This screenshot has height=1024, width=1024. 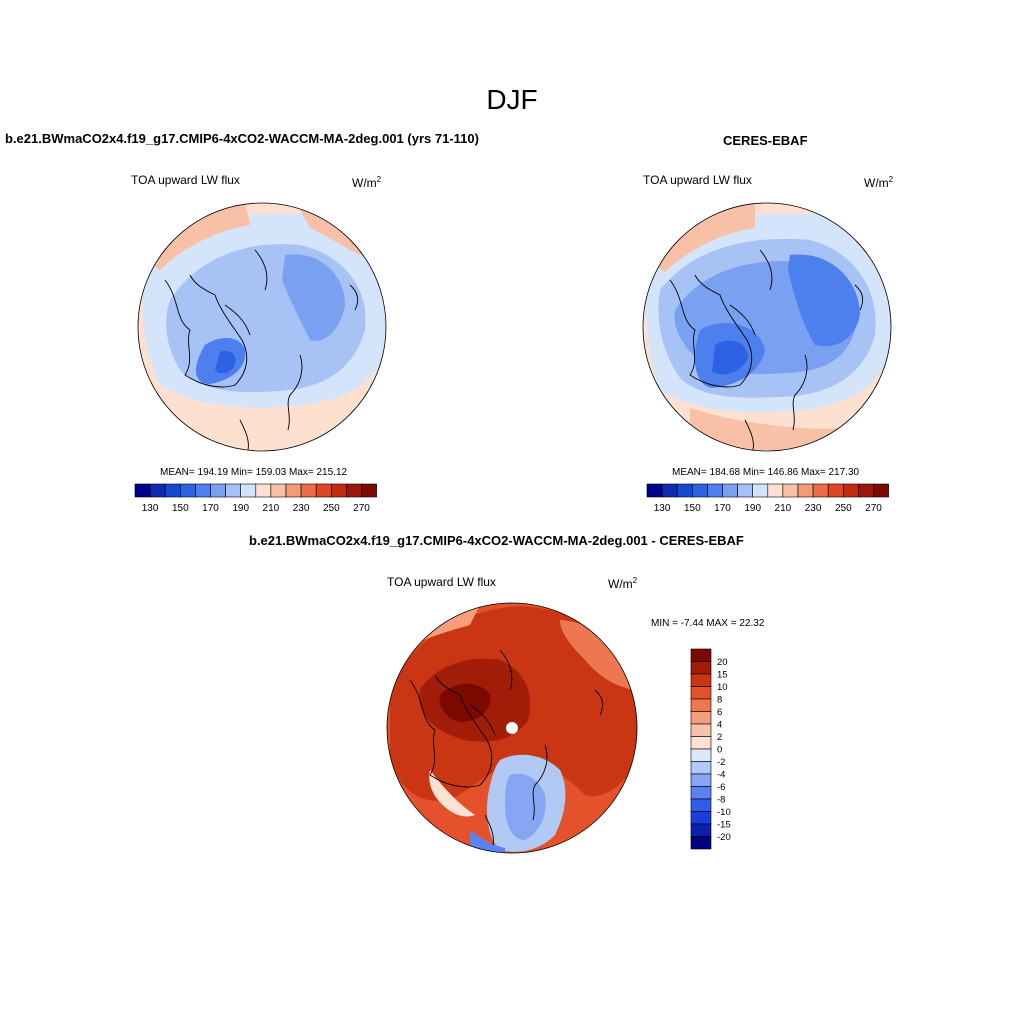 What do you see at coordinates (721, 787) in the screenshot?
I see `colorbar-3-tick-label: -6` at bounding box center [721, 787].